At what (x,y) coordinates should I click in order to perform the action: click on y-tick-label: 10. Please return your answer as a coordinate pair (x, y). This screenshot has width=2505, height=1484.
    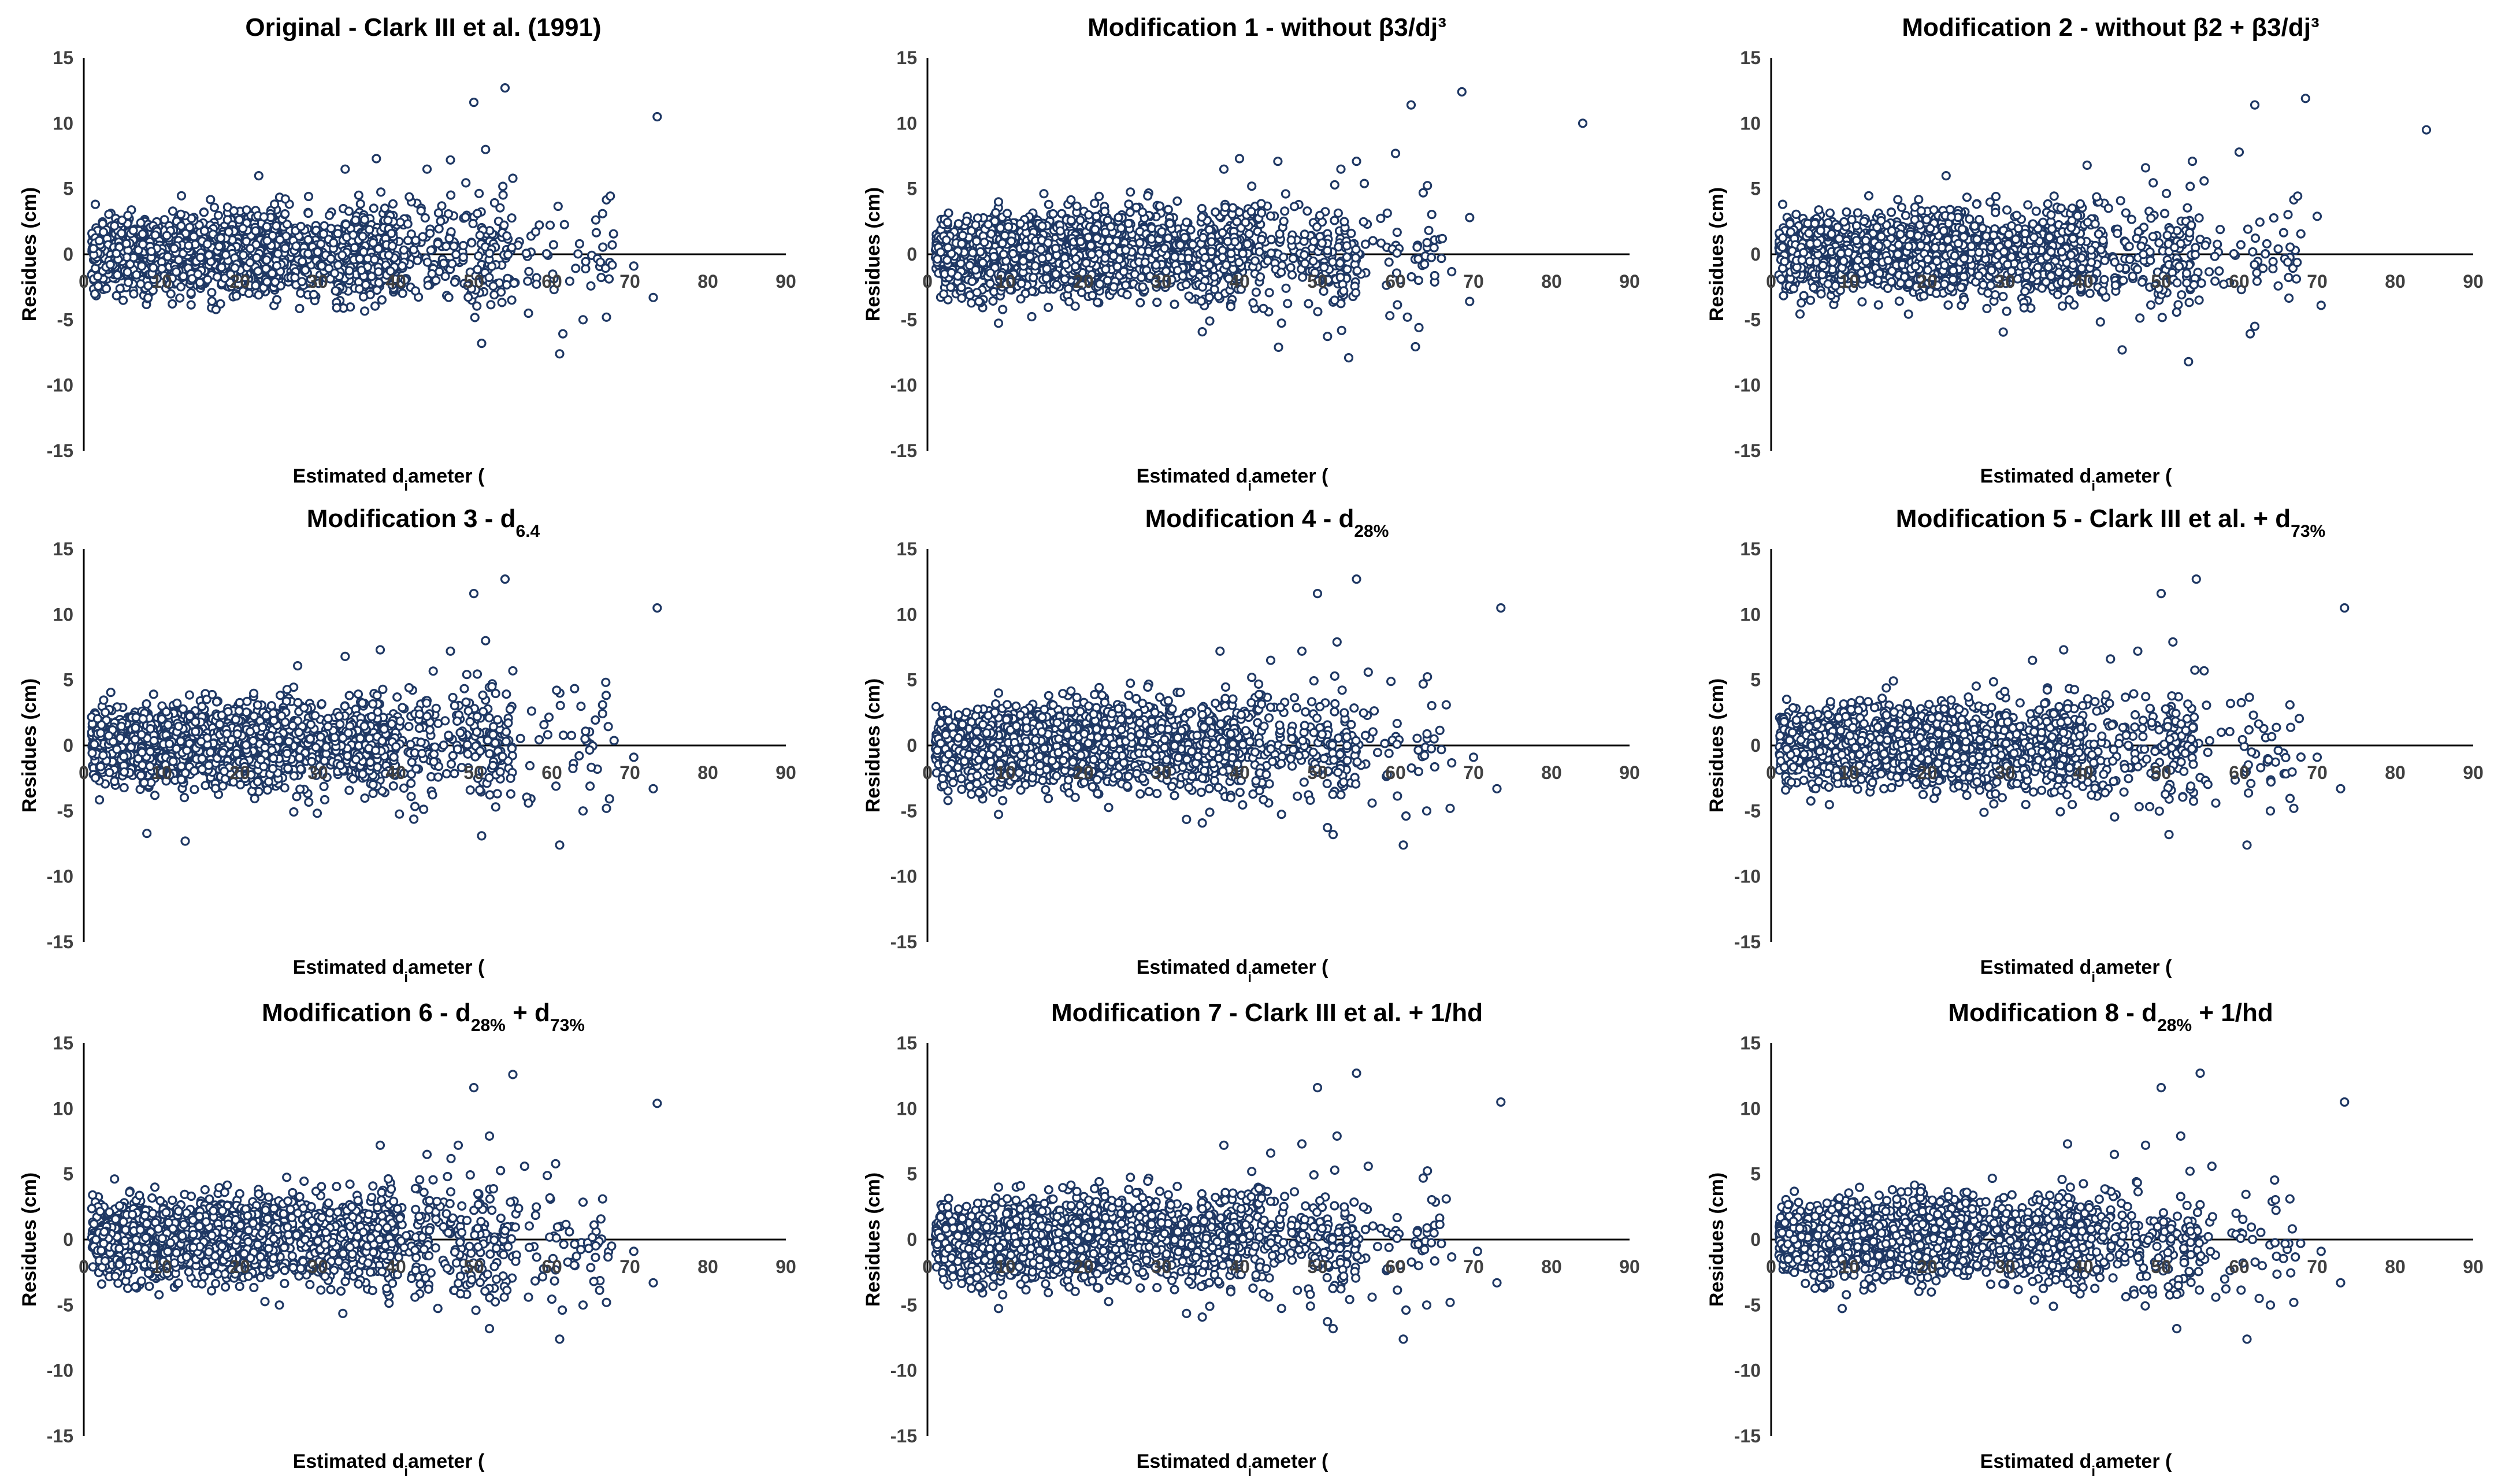
    Looking at the image, I should click on (63, 123).